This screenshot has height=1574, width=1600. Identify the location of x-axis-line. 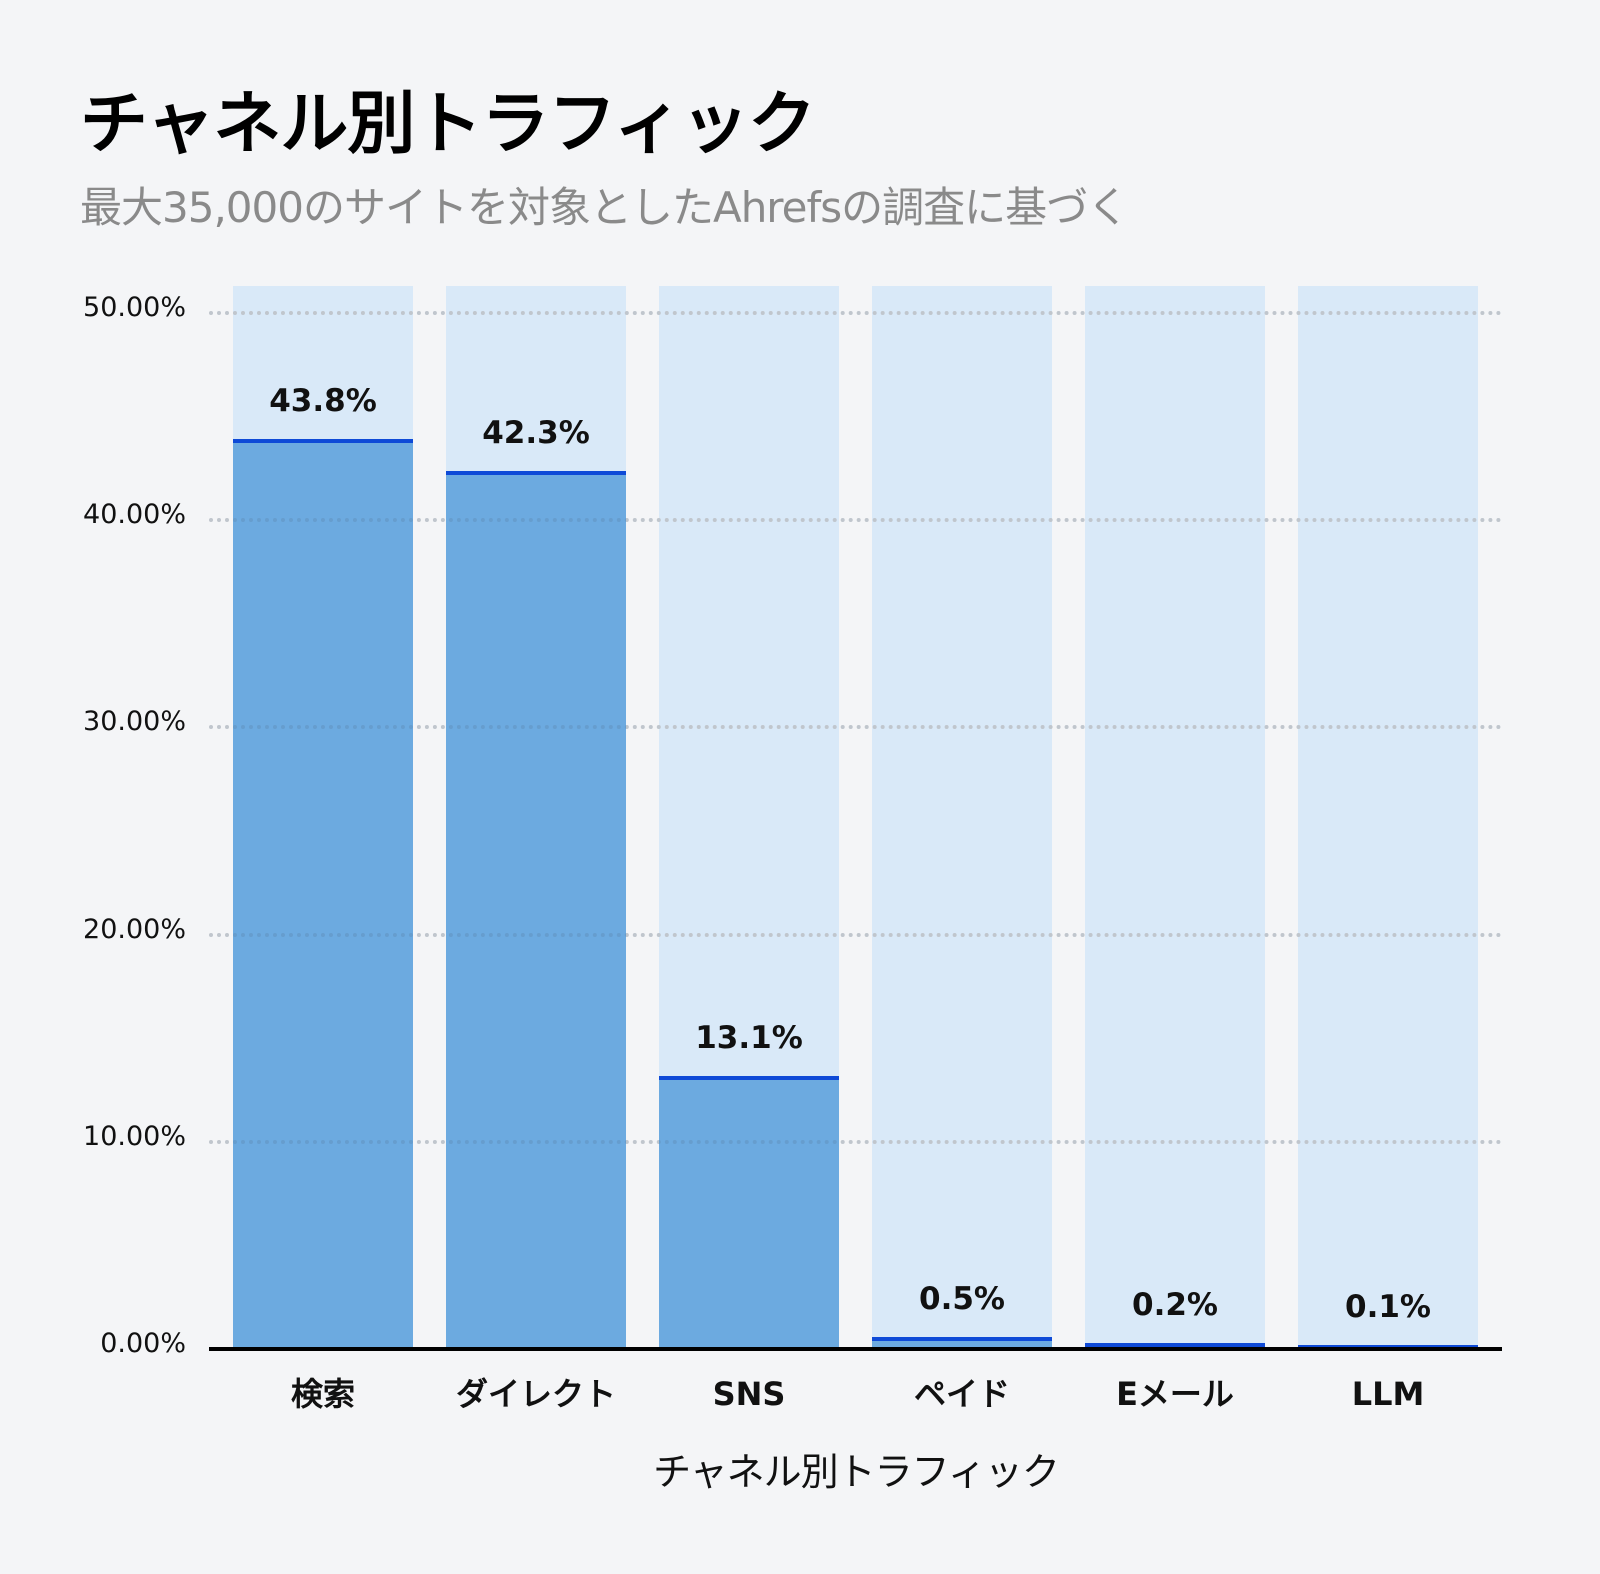
(855, 1349).